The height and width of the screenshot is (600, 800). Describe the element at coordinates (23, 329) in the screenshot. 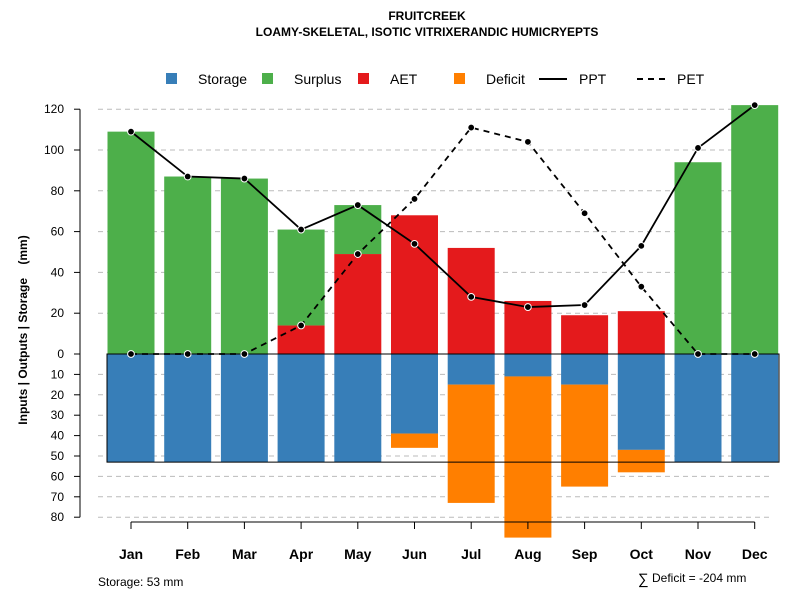

I see `y-axis-label: Inputs | Outputs | Storage (mm)` at that location.